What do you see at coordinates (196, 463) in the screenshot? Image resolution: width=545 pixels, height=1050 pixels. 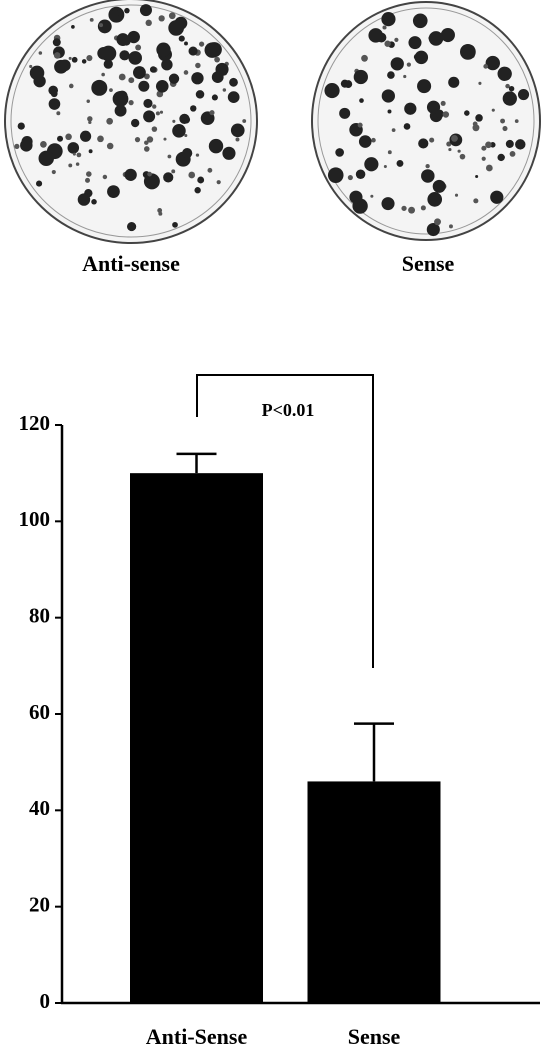 I see `error-bar` at bounding box center [196, 463].